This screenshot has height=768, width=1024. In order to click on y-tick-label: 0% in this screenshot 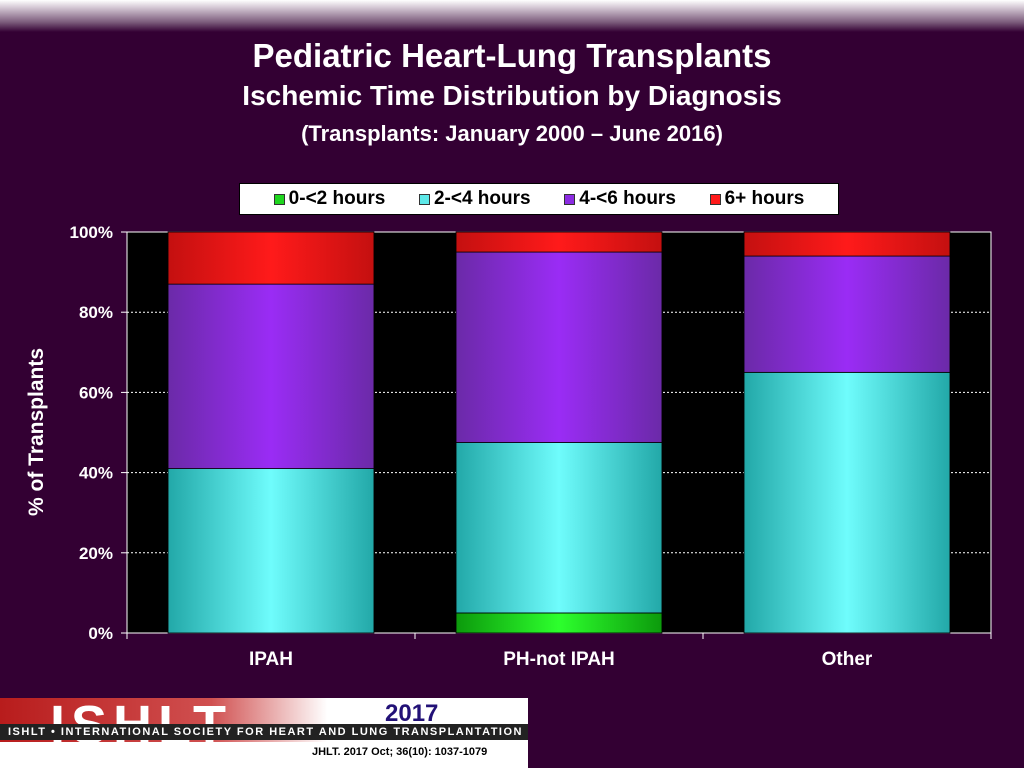, I will do `click(100, 633)`.